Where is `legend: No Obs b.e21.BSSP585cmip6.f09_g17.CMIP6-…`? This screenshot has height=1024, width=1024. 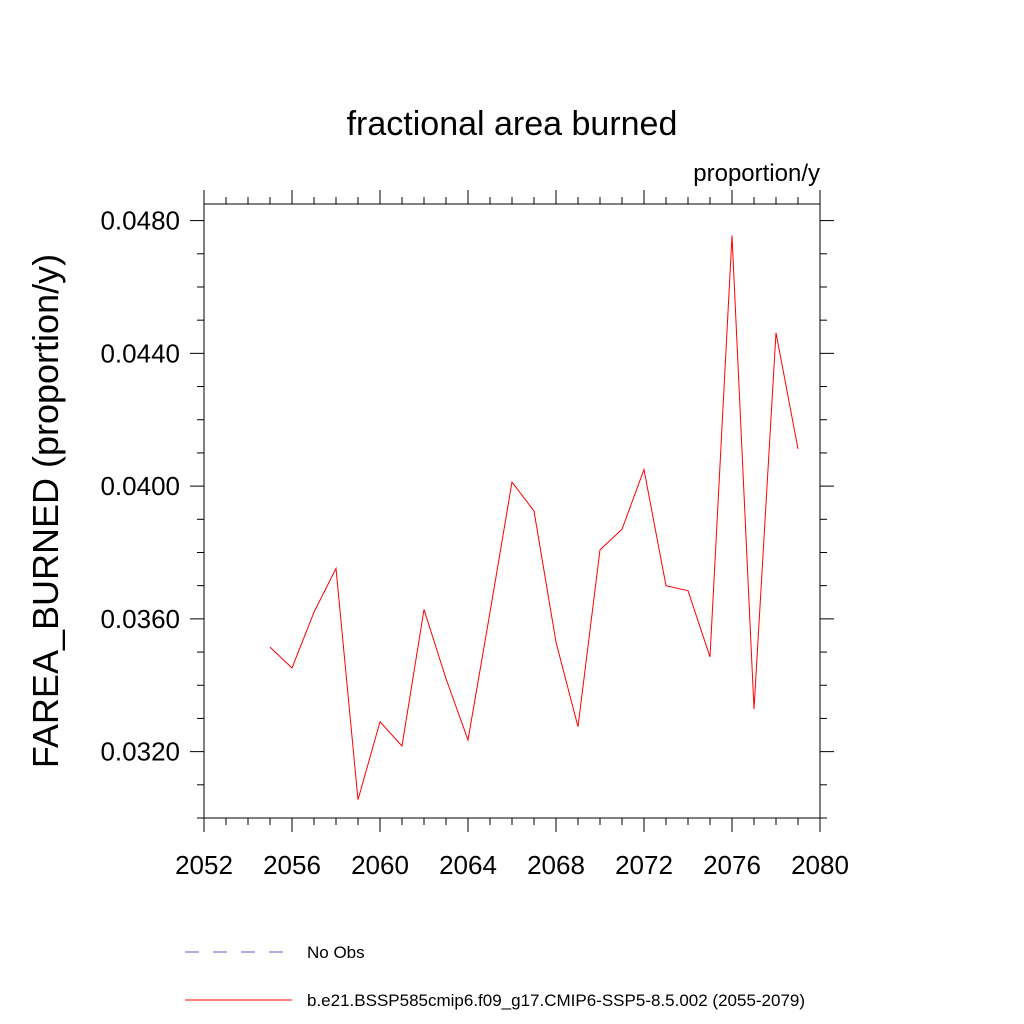 legend: No Obs b.e21.BSSP585cmip6.f09_g17.CMIP6-… is located at coordinates (495, 976).